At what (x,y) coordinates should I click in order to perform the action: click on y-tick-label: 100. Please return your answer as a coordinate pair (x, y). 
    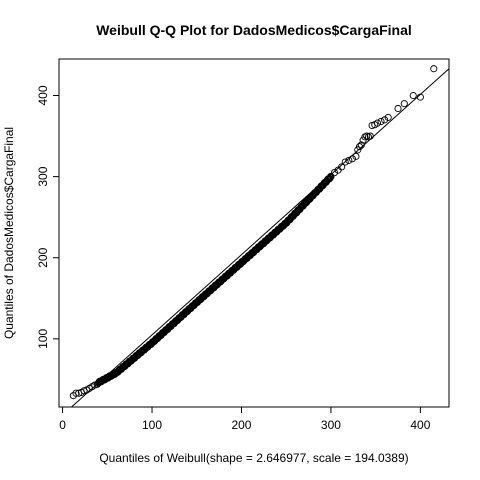
    Looking at the image, I should click on (43, 339).